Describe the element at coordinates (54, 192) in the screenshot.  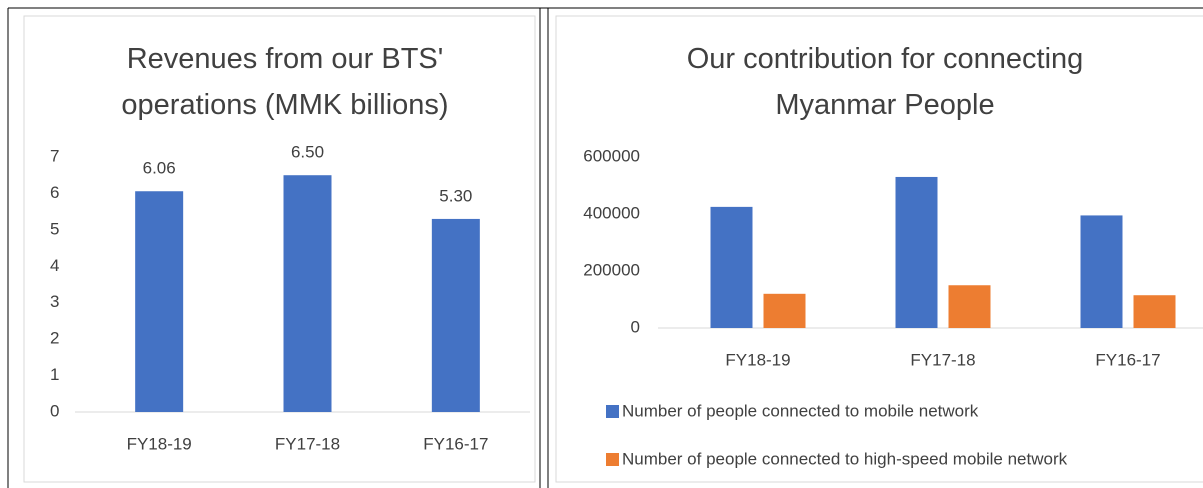
I see `y-tick-label: 6` at that location.